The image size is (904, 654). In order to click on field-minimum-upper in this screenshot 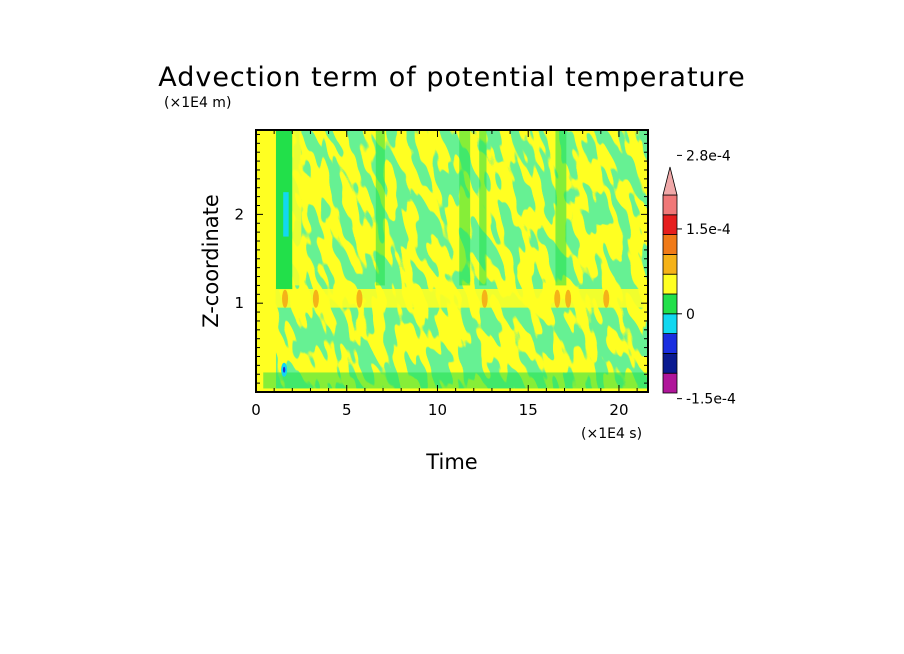, I will do `click(286, 214)`.